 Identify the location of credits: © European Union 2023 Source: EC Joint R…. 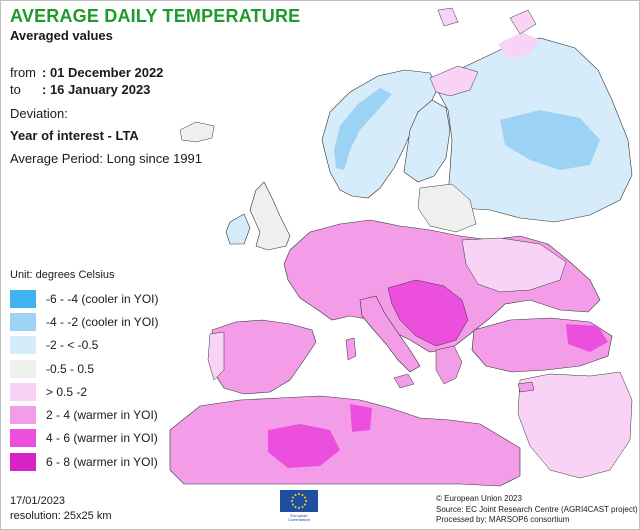
(537, 510).